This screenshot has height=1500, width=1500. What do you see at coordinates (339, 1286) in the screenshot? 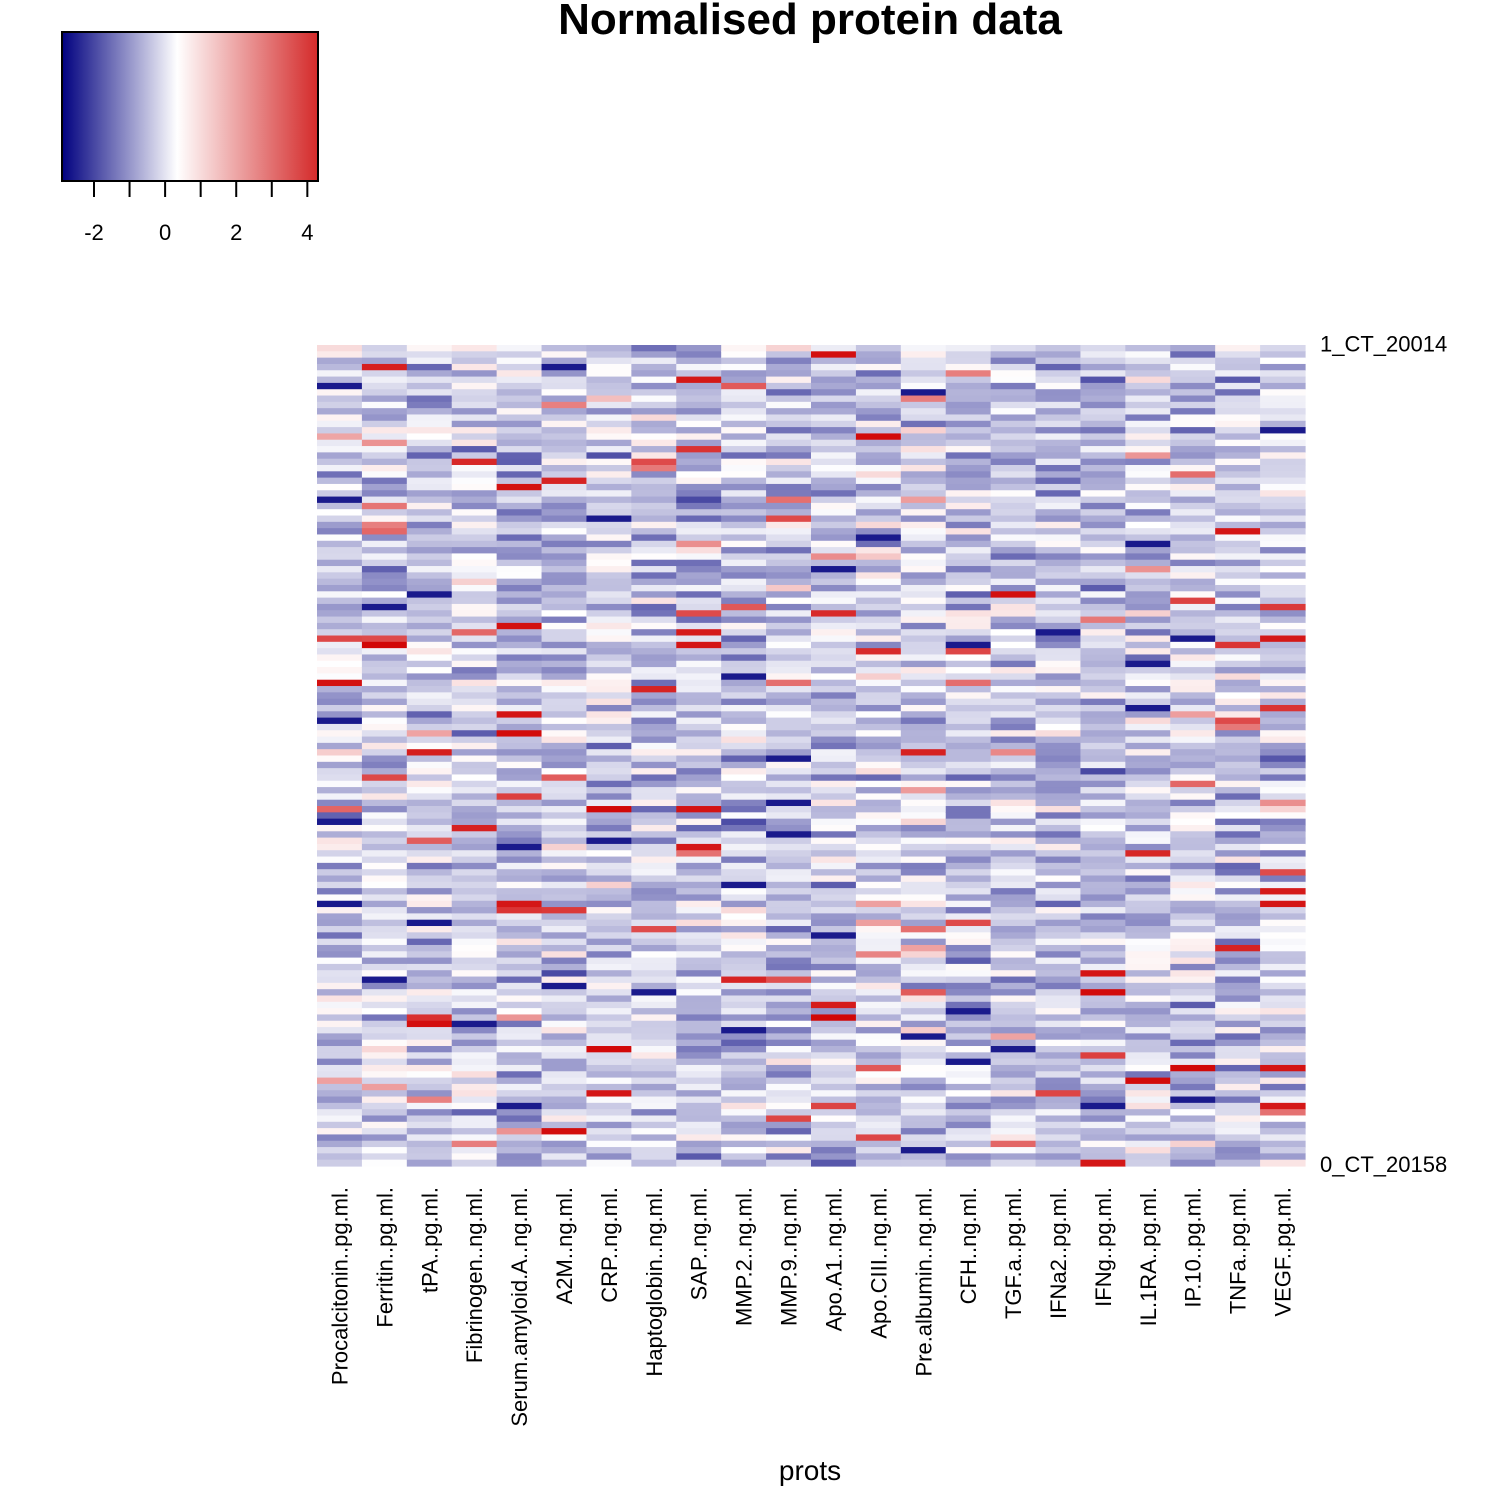
I see `column-label: Procalcitonin..pg.ml.` at bounding box center [339, 1286].